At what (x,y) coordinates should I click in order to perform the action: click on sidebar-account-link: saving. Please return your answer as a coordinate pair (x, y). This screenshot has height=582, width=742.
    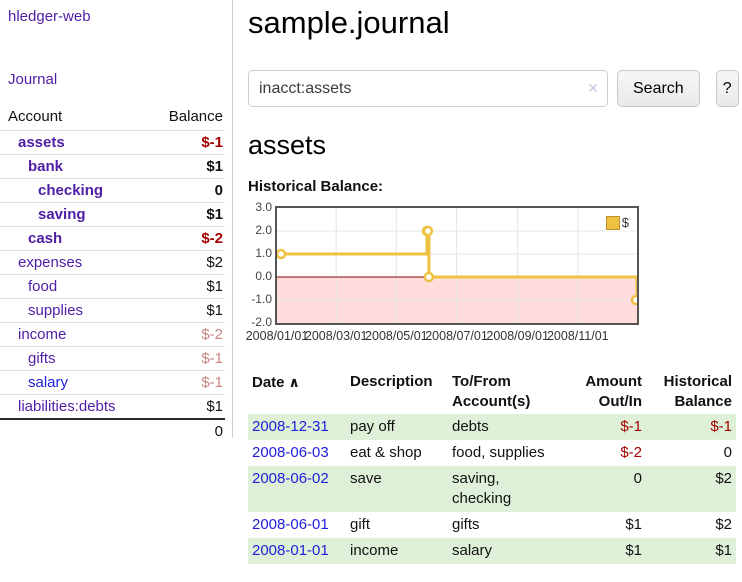
    Looking at the image, I should click on (62, 214).